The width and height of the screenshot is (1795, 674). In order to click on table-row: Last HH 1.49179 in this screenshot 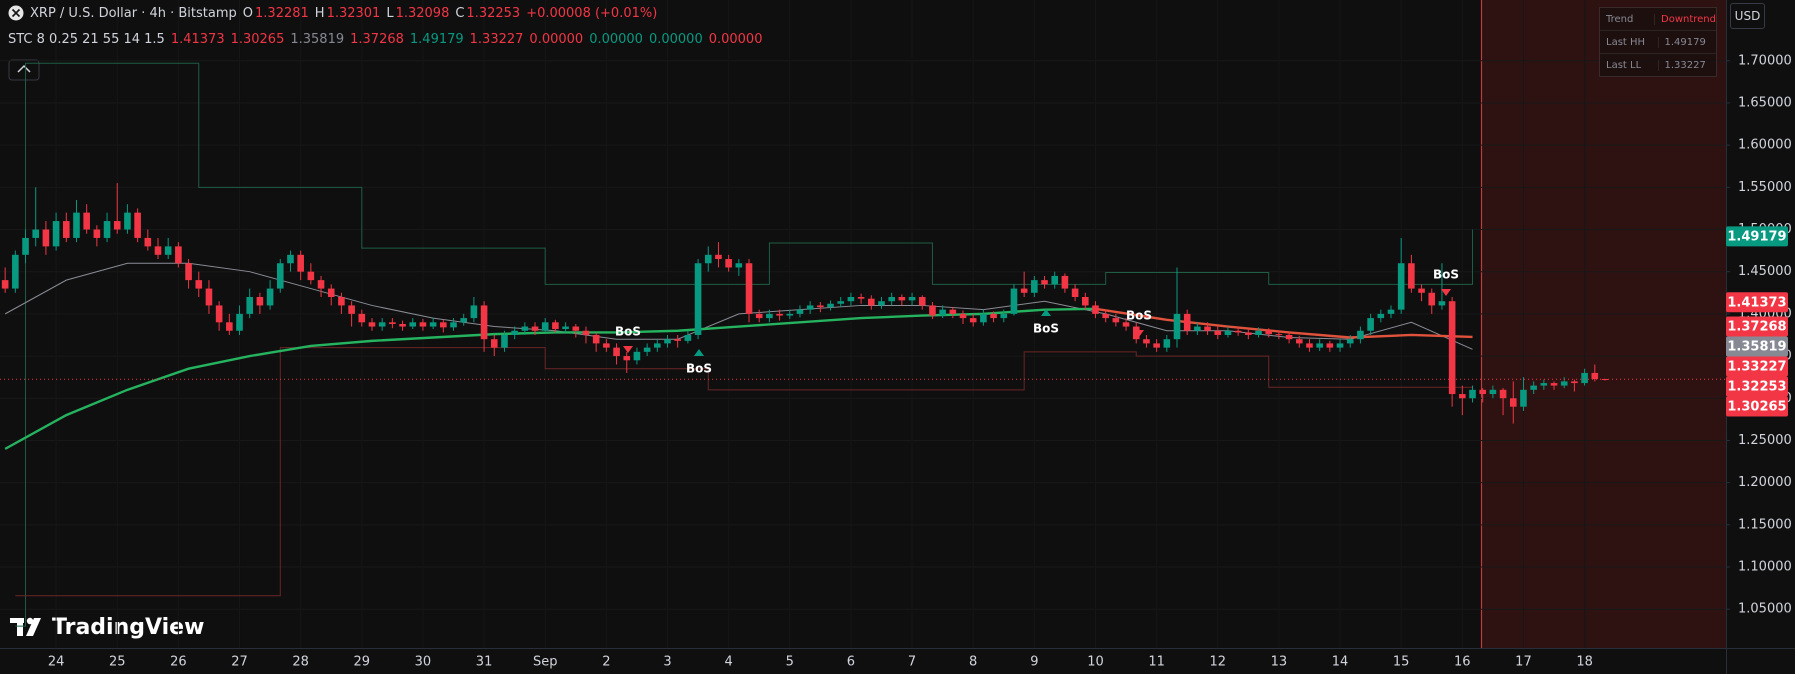, I will do `click(1658, 41)`.